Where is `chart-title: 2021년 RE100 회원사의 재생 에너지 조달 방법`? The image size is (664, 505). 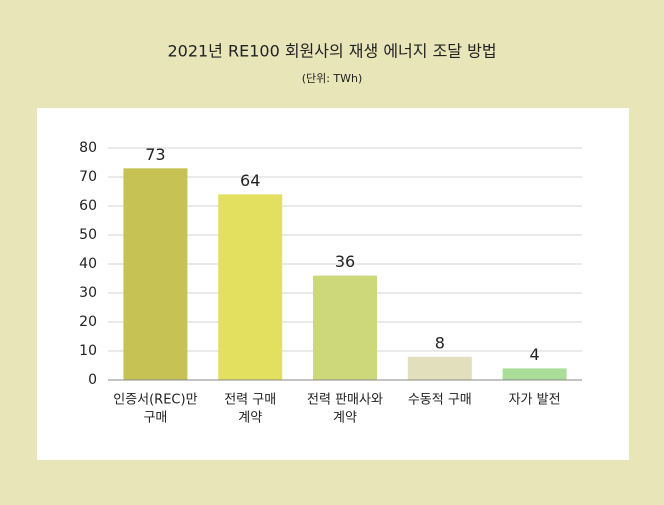
chart-title: 2021년 RE100 회원사의 재생 에너지 조달 방법 is located at coordinates (331, 51).